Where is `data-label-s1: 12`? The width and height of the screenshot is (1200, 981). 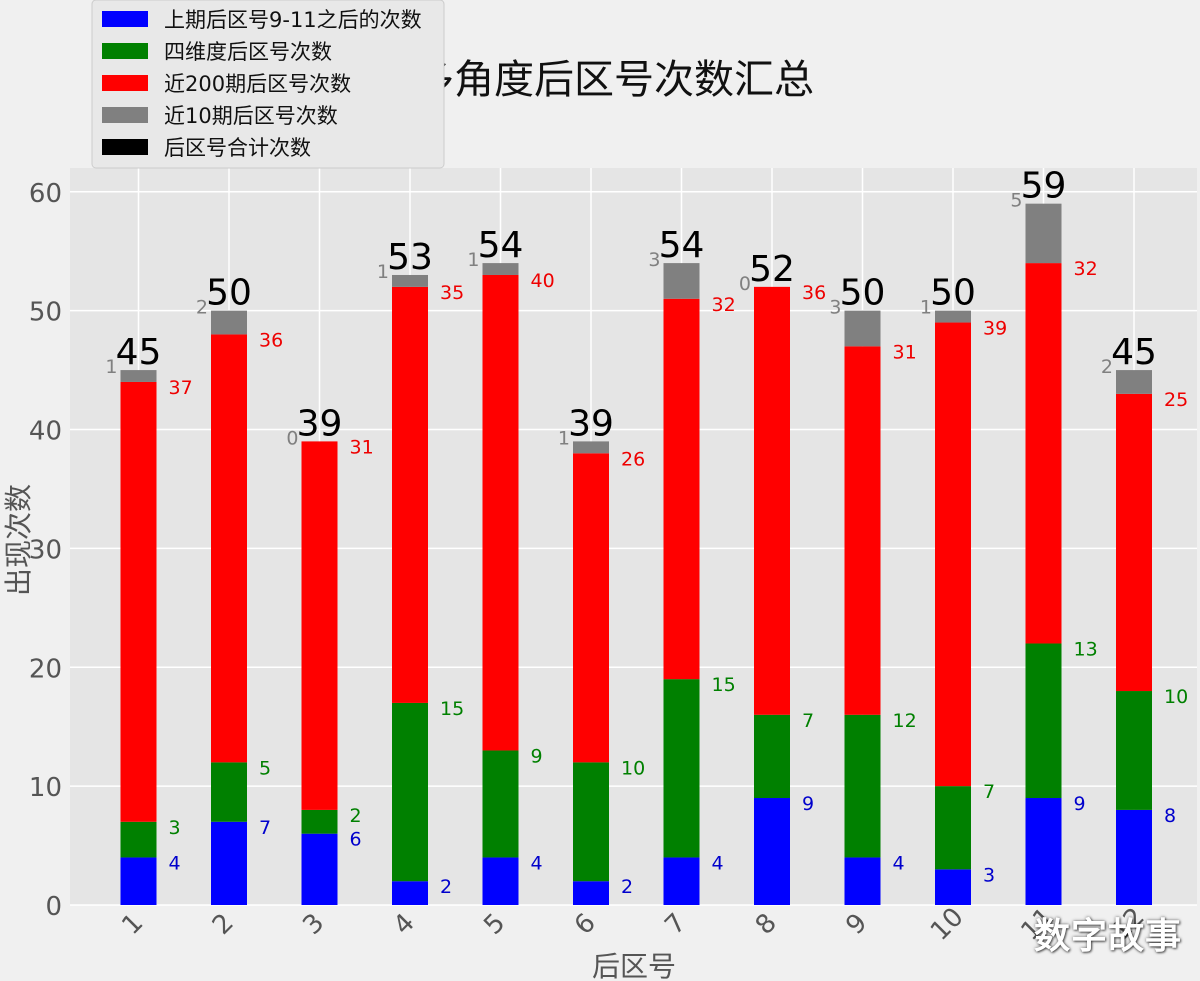
data-label-s1: 12 is located at coordinates (905, 721).